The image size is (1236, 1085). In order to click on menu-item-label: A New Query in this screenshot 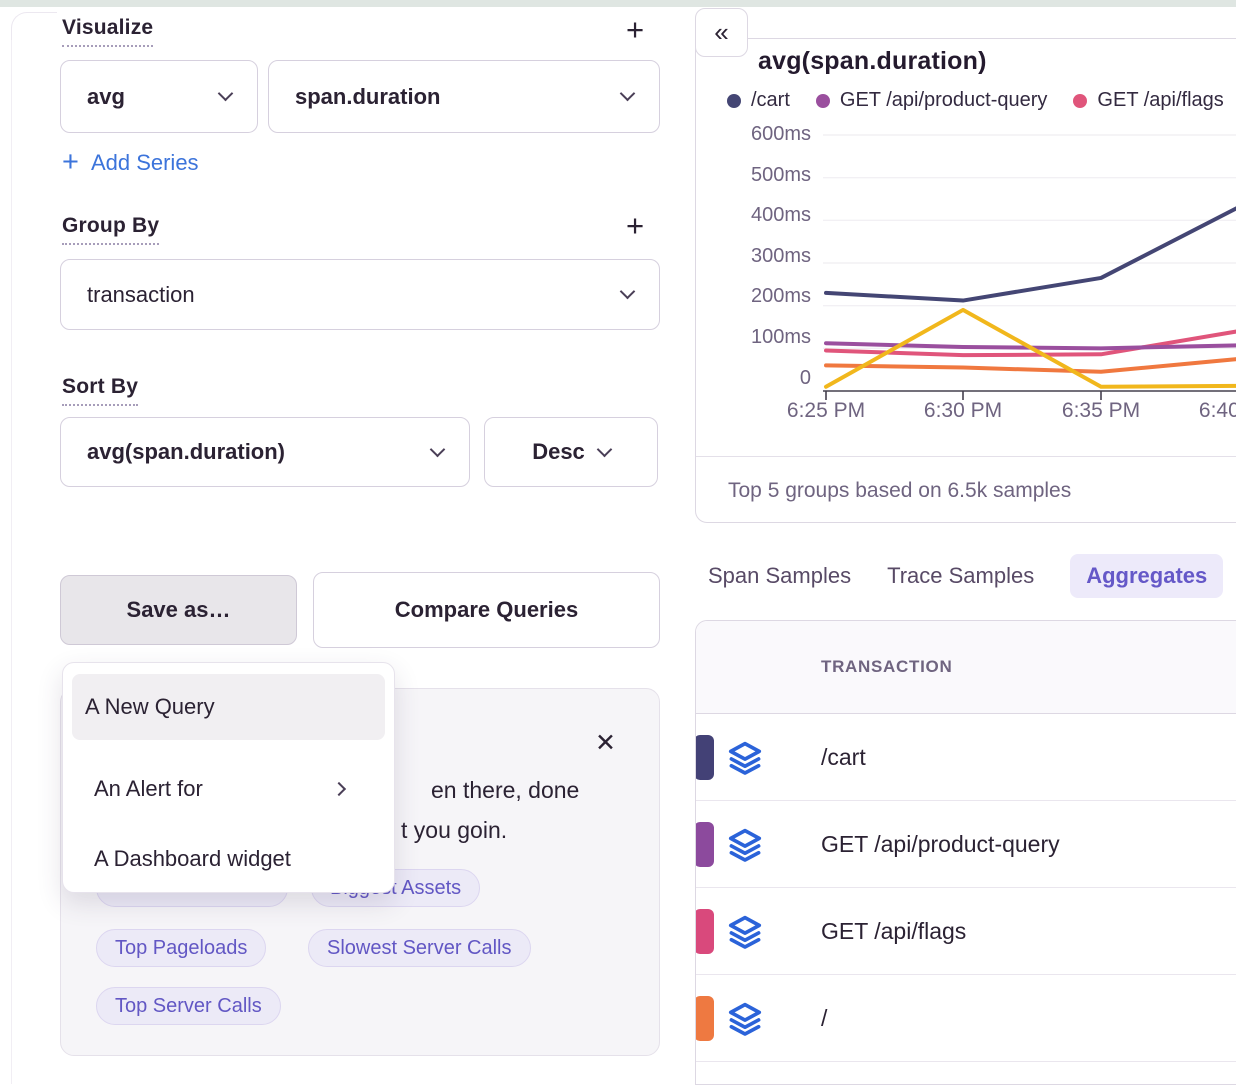, I will do `click(150, 706)`.